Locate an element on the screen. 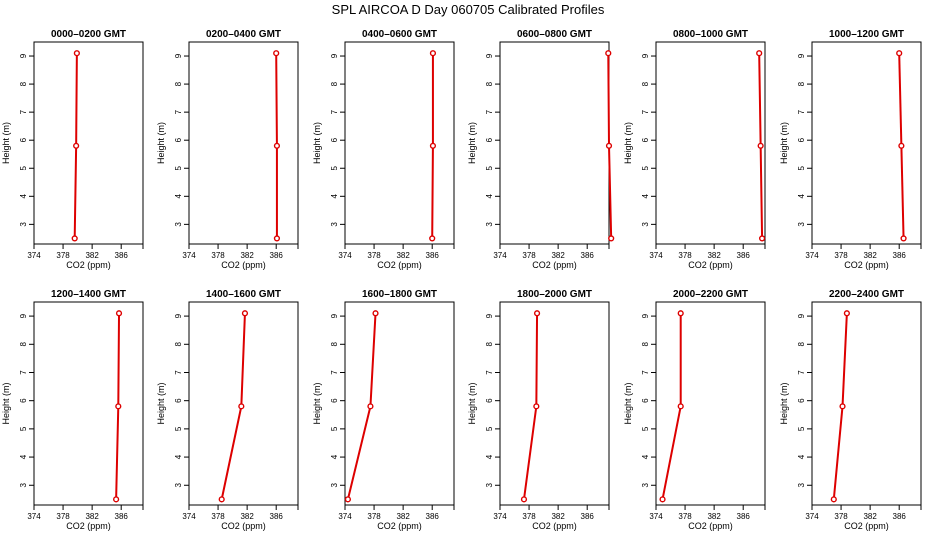 This screenshot has width=936, height=540. panel-title: 1600–1800 GMT is located at coordinates (399, 294).